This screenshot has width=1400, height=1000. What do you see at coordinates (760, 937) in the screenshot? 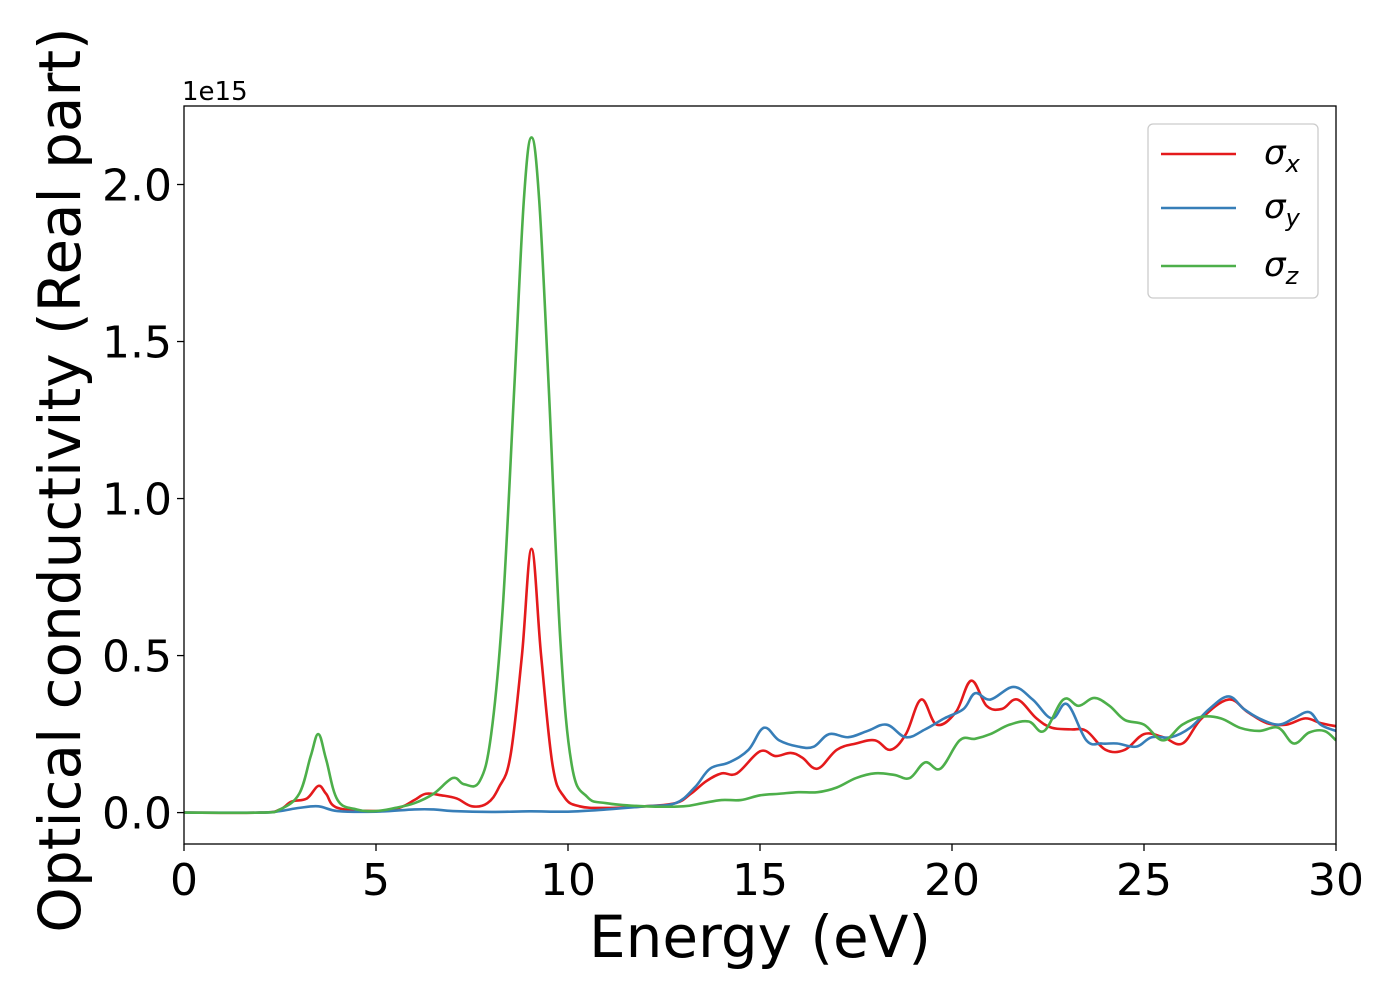
I see `x-axis-label: Energy (eV)` at bounding box center [760, 937].